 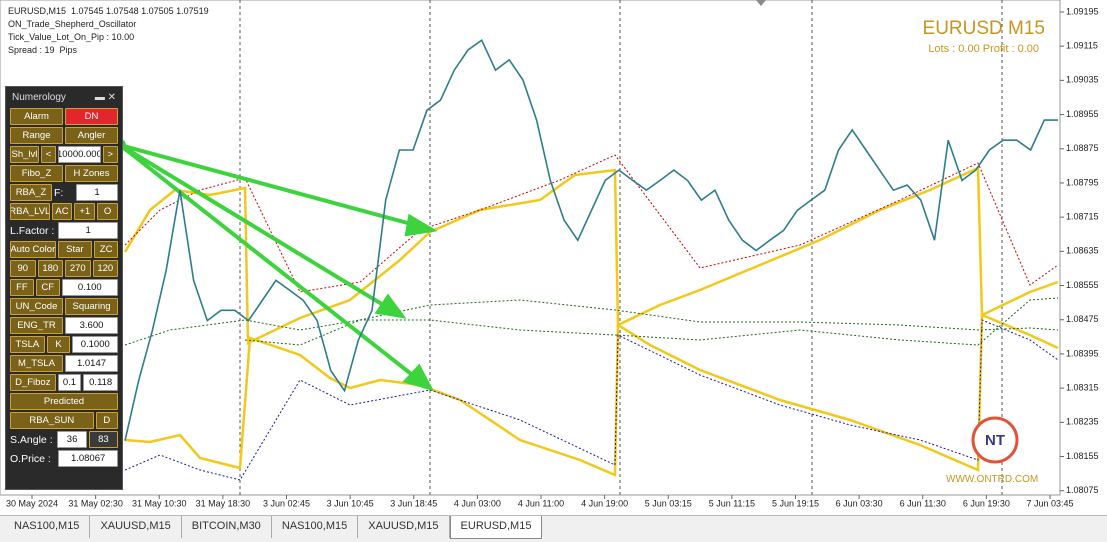 What do you see at coordinates (31, 192) in the screenshot?
I see `panel-button: RBA_Z` at bounding box center [31, 192].